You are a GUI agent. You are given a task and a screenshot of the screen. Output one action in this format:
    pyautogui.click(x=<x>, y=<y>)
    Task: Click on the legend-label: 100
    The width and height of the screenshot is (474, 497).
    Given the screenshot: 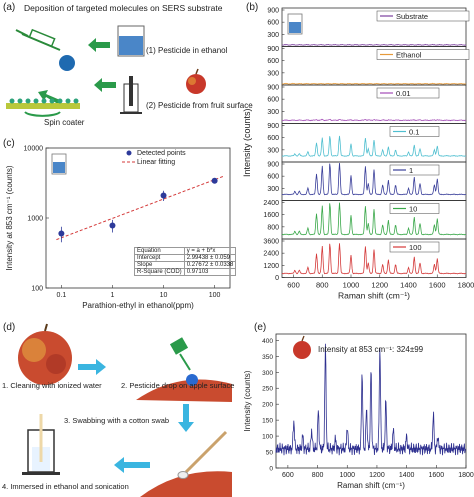 What is the action you would take?
    pyautogui.click(x=415, y=247)
    